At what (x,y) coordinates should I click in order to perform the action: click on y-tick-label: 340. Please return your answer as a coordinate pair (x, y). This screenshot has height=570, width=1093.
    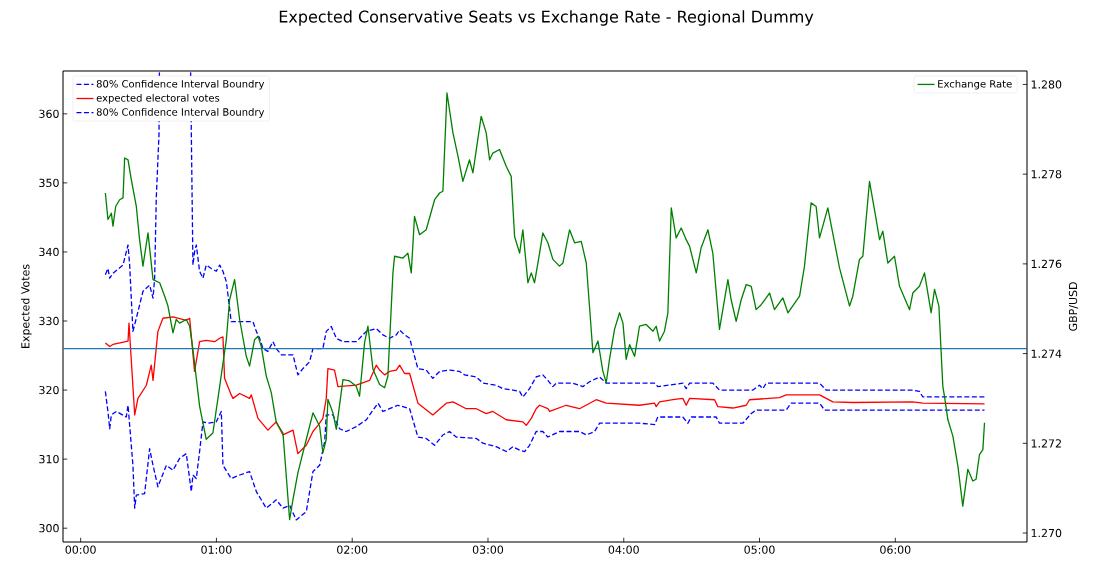
    Looking at the image, I should click on (49, 252).